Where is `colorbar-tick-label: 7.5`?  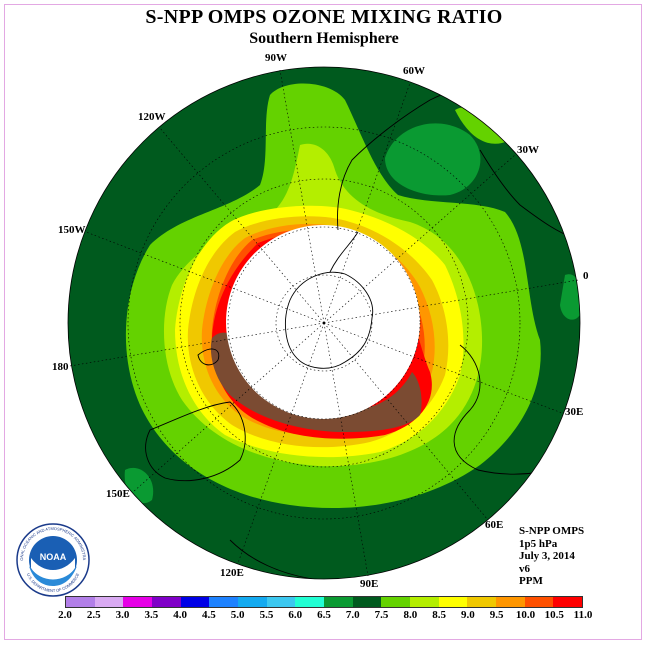 colorbar-tick-label: 7.5 is located at coordinates (381, 615).